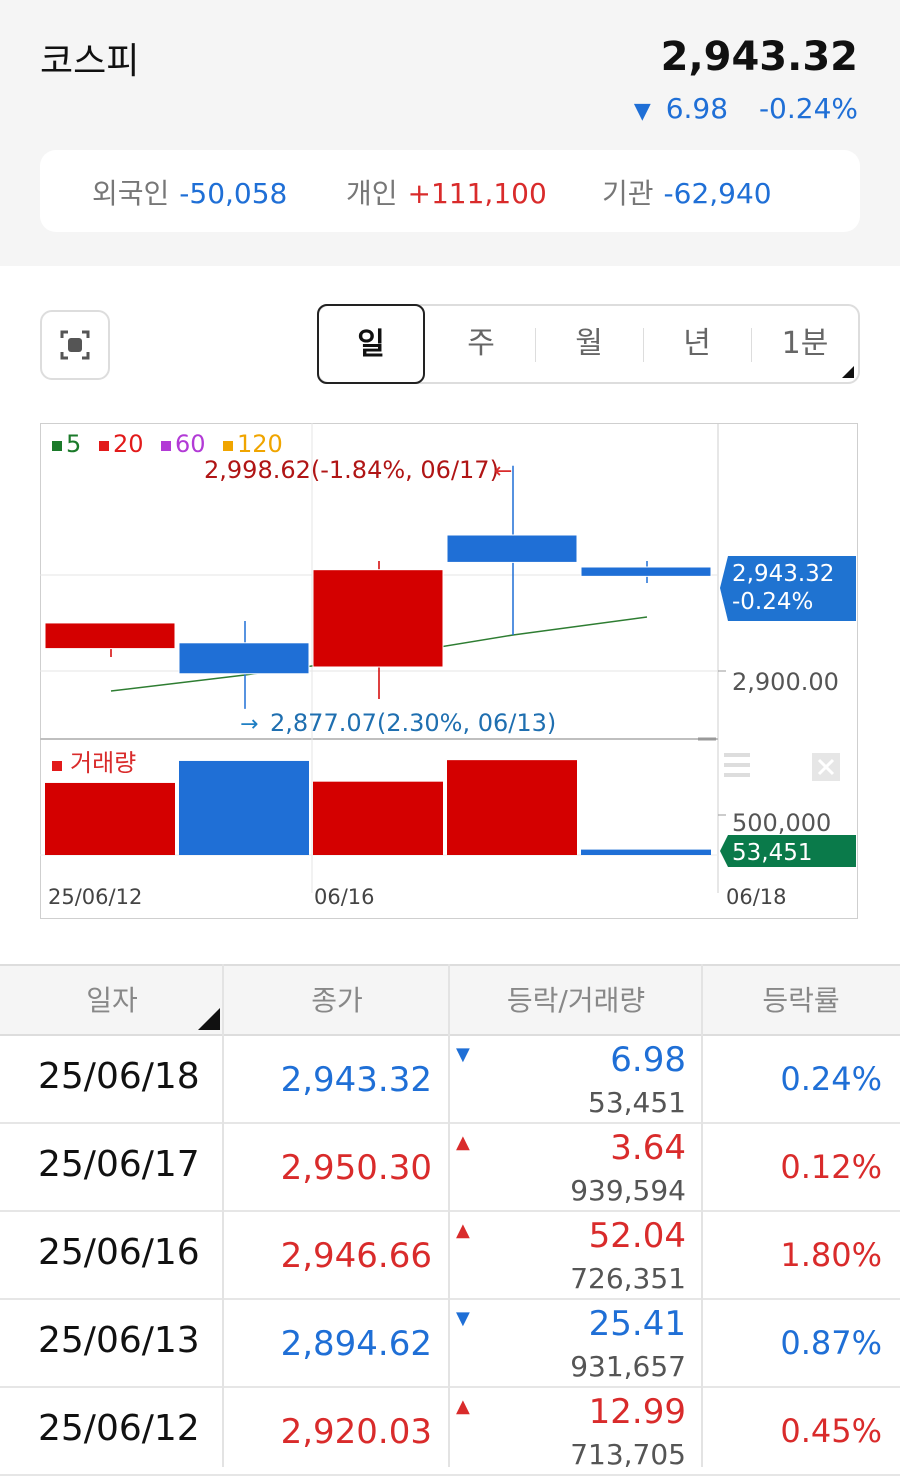 The image size is (900, 1476). Describe the element at coordinates (576, 1000) in the screenshot. I see `header-change-volume: 등락/거래량` at that location.